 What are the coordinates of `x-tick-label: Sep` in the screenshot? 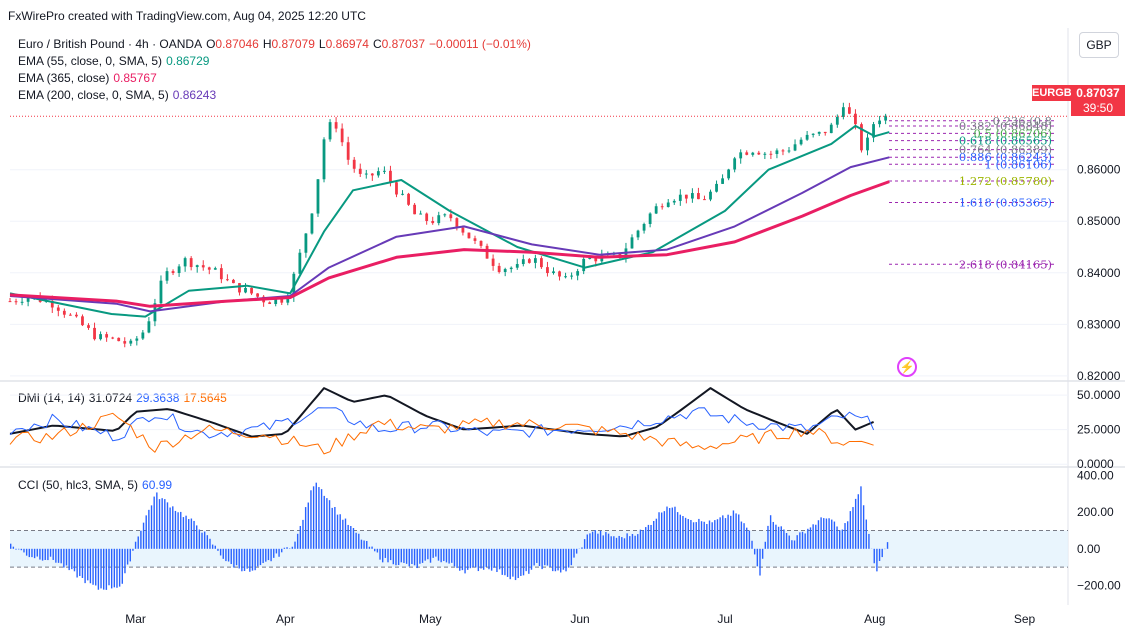 It's located at (1025, 619).